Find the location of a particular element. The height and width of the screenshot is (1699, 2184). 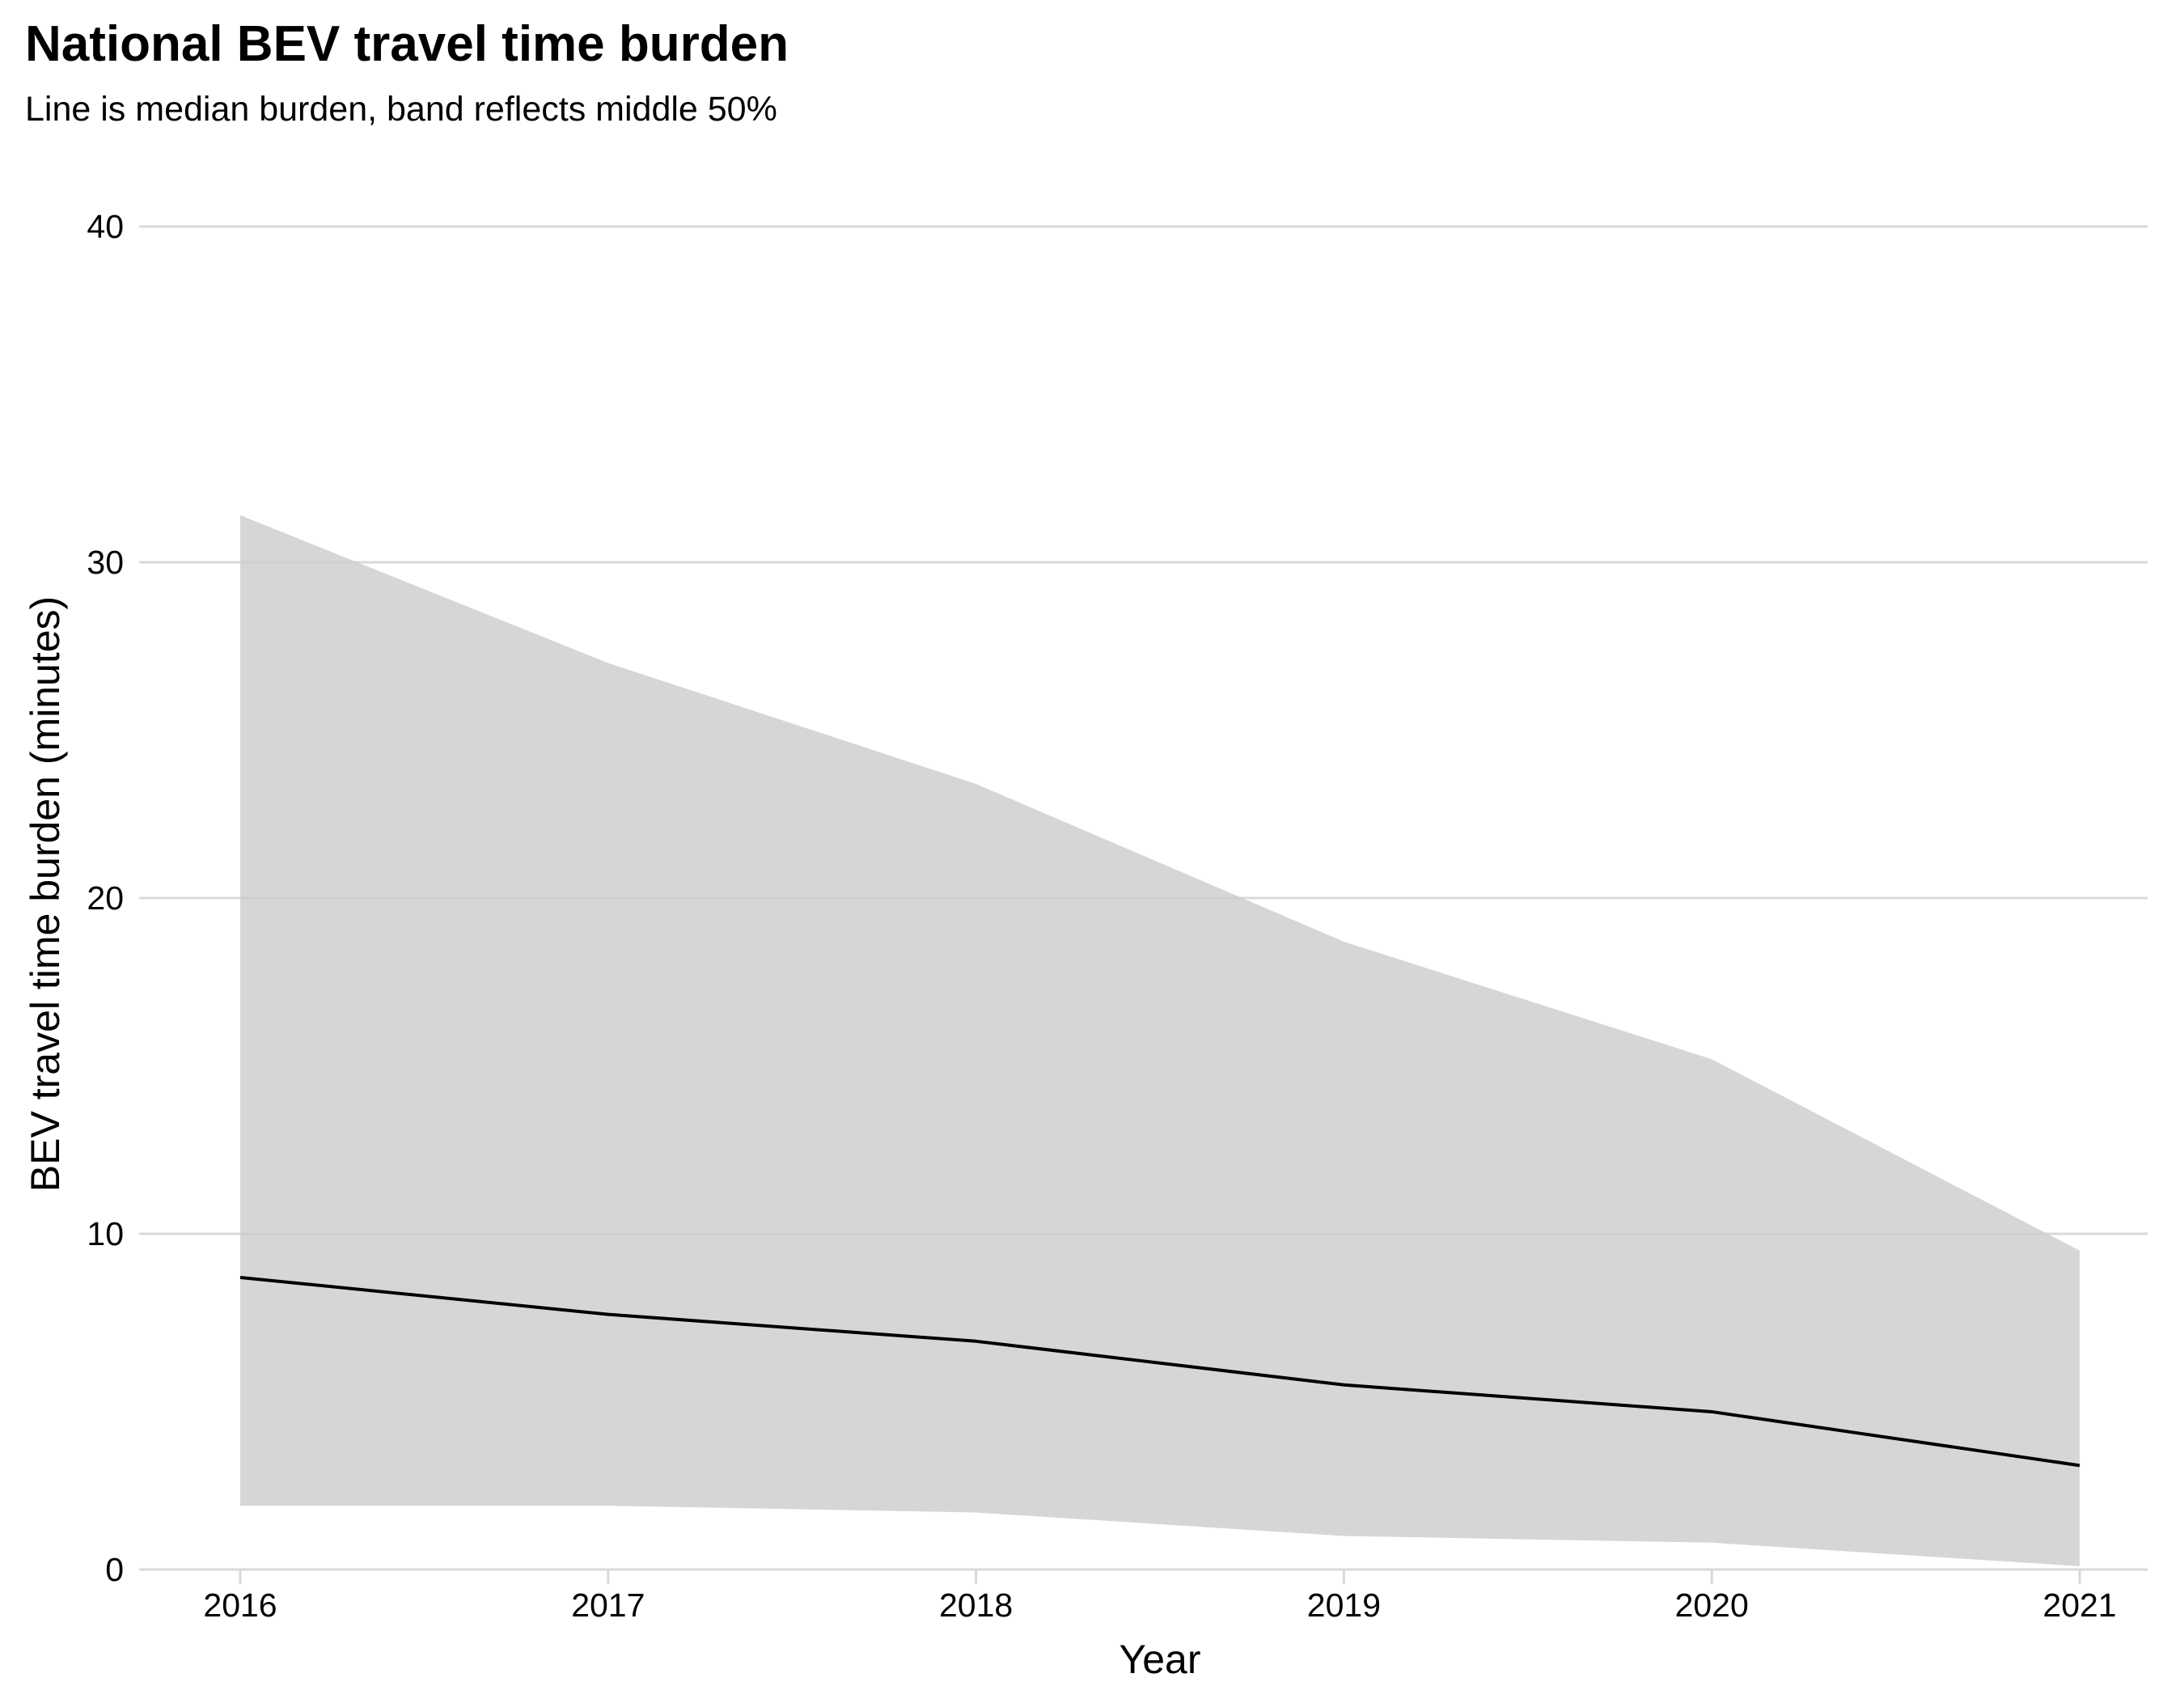

x-tick-label: 2019 is located at coordinates (1344, 1605).